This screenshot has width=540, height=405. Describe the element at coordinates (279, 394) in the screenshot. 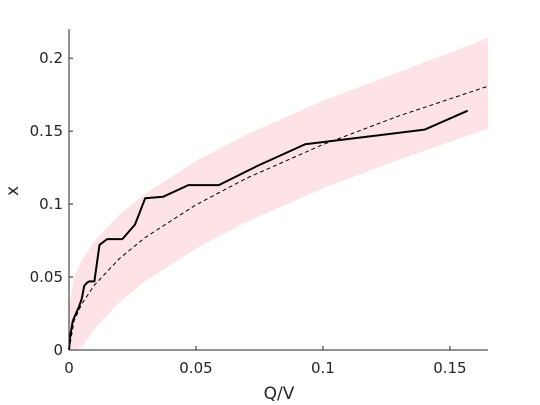

I see `x-axis-label: Q/V` at that location.